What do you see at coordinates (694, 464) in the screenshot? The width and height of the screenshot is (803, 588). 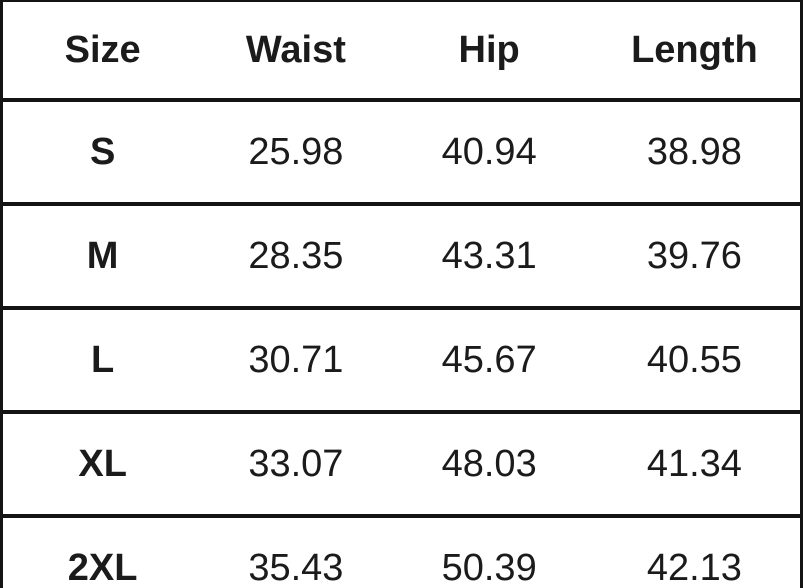 I see `length-value: 41.34` at bounding box center [694, 464].